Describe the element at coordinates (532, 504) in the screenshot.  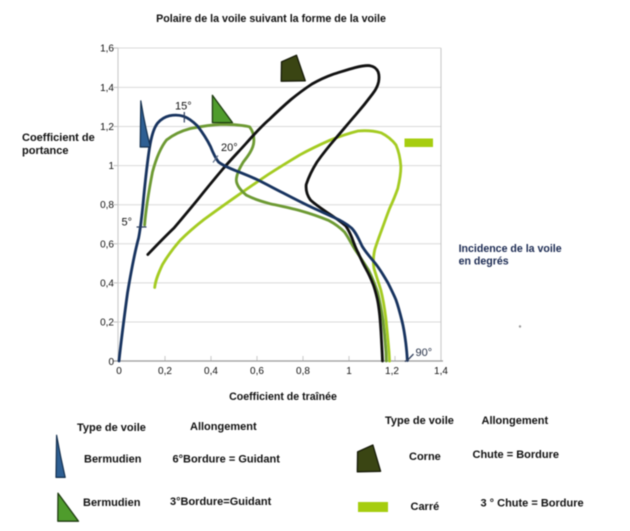
I see `svg-text: 3 ° Chute = Bordure` at that location.